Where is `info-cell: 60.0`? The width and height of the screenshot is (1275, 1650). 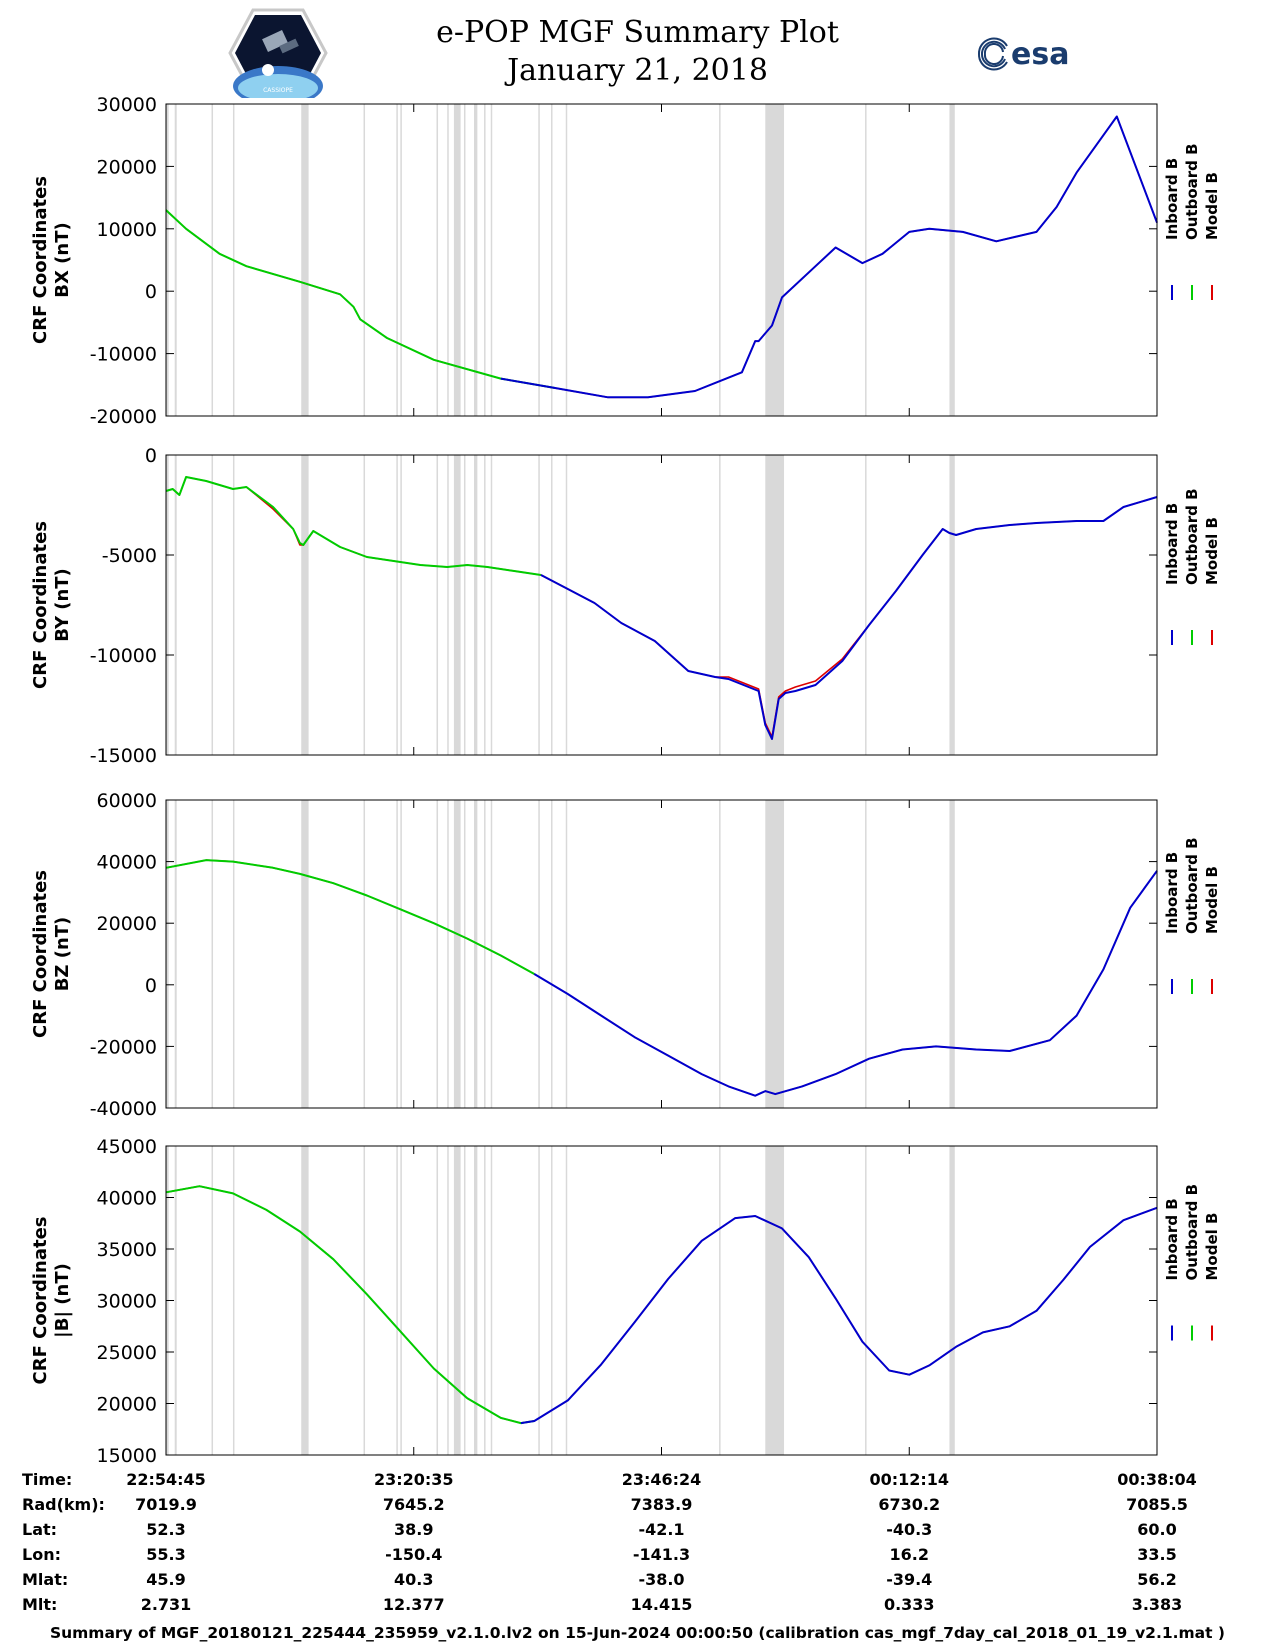 info-cell: 60.0 is located at coordinates (1157, 1529).